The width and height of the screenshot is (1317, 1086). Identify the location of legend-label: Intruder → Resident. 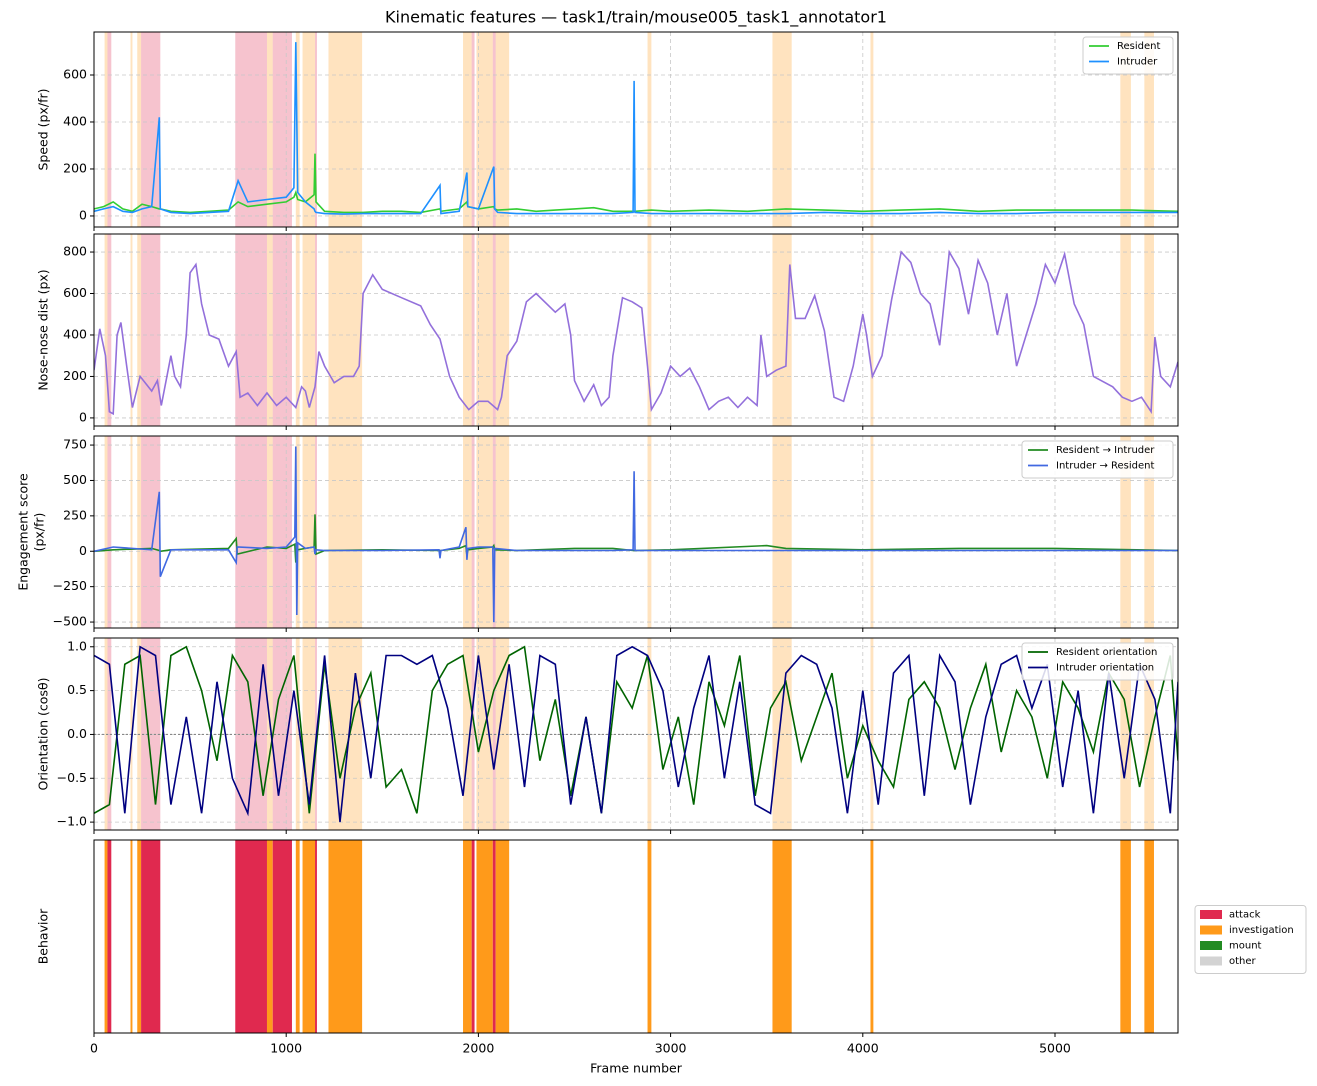
(1105, 466).